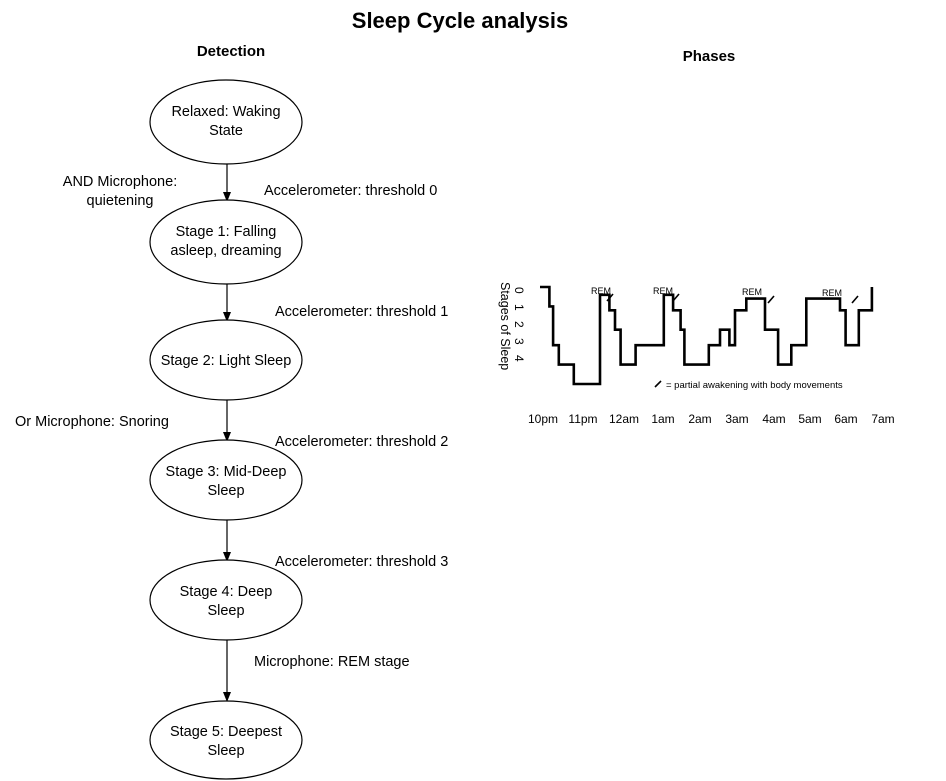 The image size is (946, 781). I want to click on x-tick-label: 10pm, so click(543, 419).